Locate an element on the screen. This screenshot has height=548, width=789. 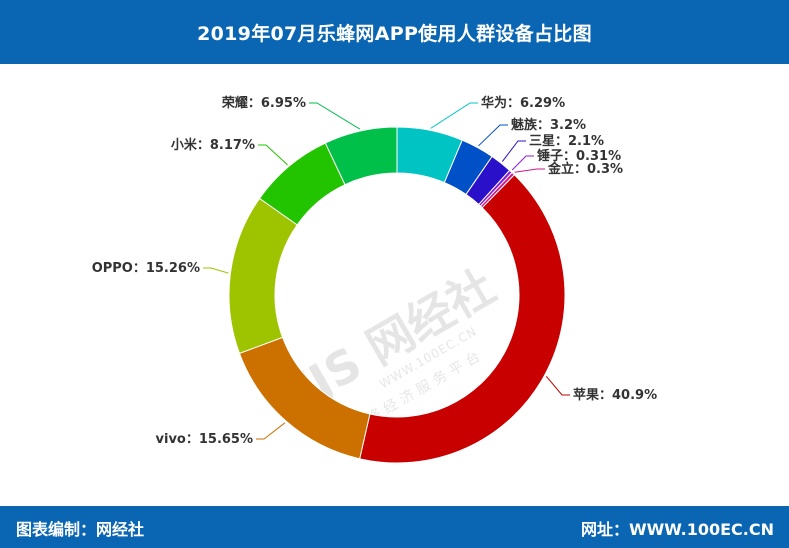
data-label-三星: 三星：2.1% is located at coordinates (566, 141).